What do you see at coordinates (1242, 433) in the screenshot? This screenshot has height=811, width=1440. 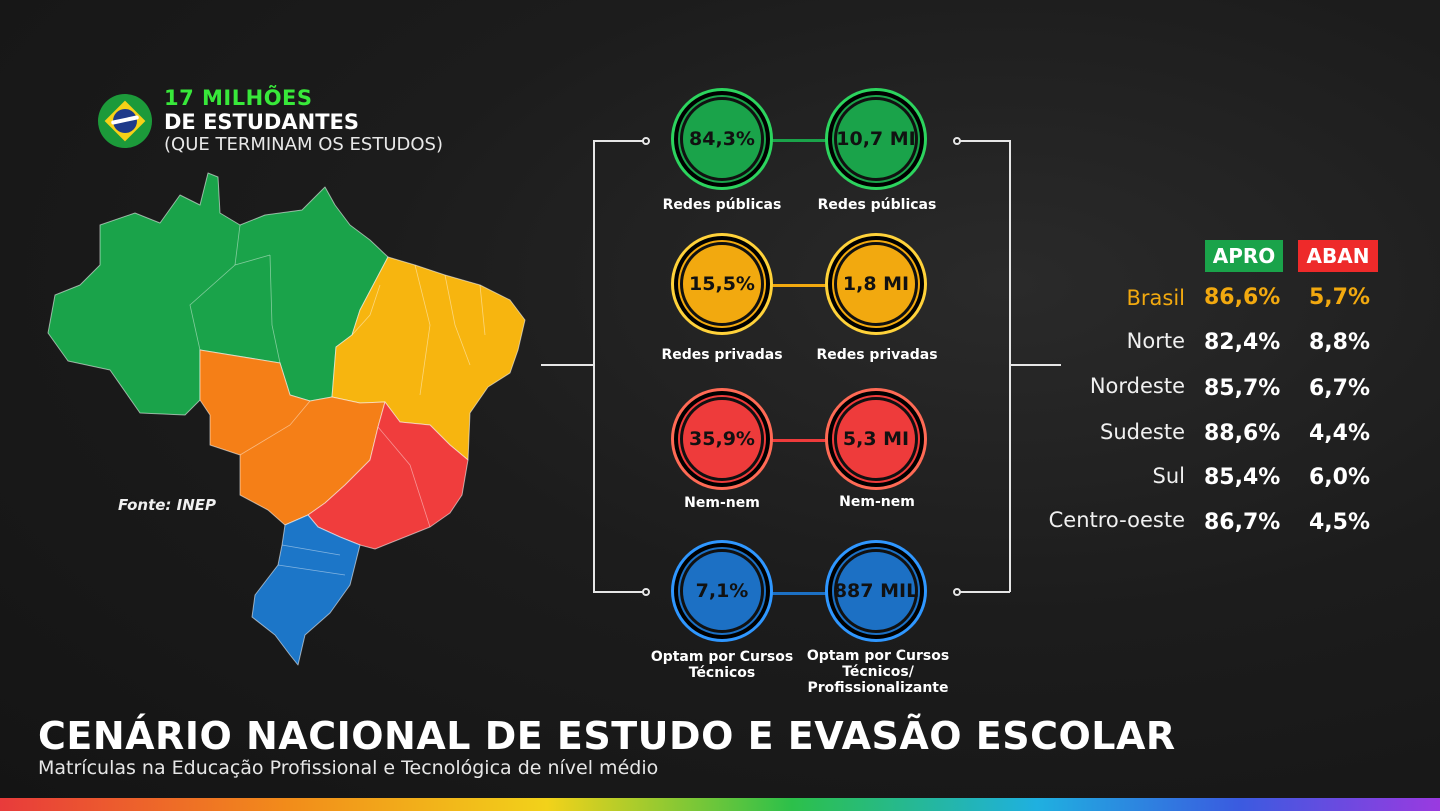 I see `region-apro-value: 88,6%` at bounding box center [1242, 433].